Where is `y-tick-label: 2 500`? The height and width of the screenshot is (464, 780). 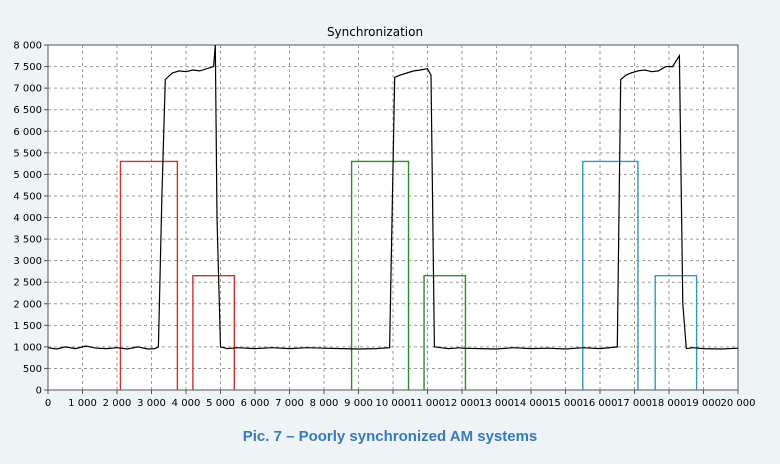 y-tick-label: 2 500 is located at coordinates (27, 283).